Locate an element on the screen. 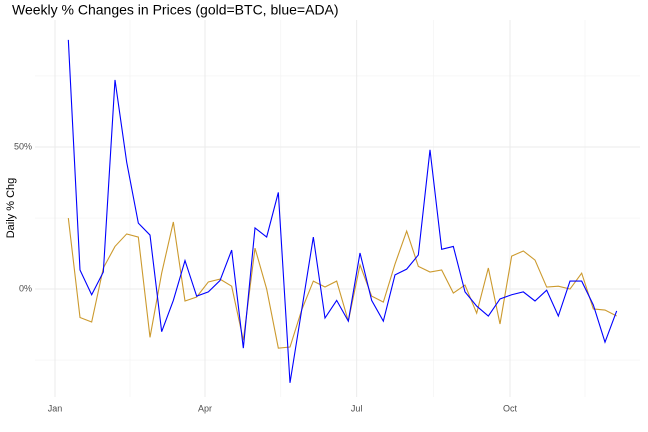 The image size is (648, 432). x-tick-label: Jul is located at coordinates (357, 408).